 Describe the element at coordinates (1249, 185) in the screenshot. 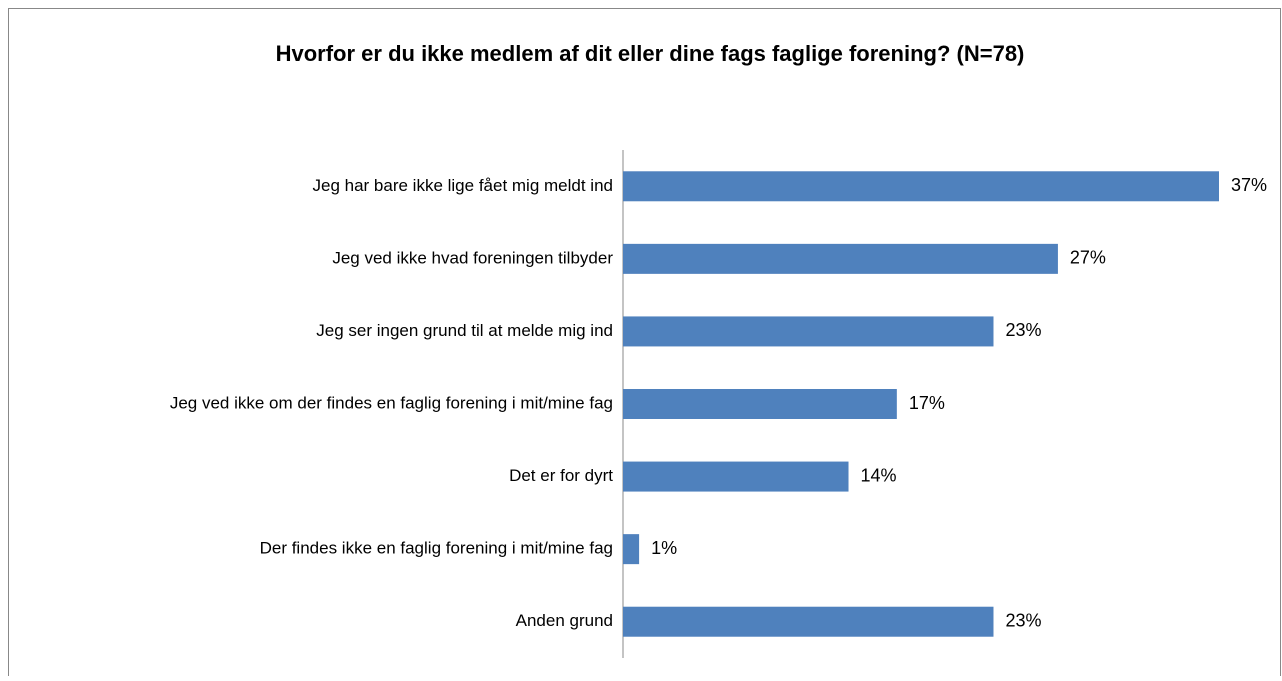

I see `data-label: 37%` at that location.